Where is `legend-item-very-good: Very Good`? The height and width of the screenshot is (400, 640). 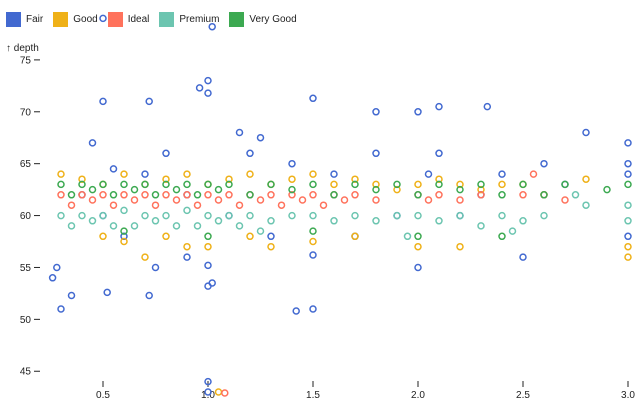 legend-item-very-good: Very Good is located at coordinates (263, 19).